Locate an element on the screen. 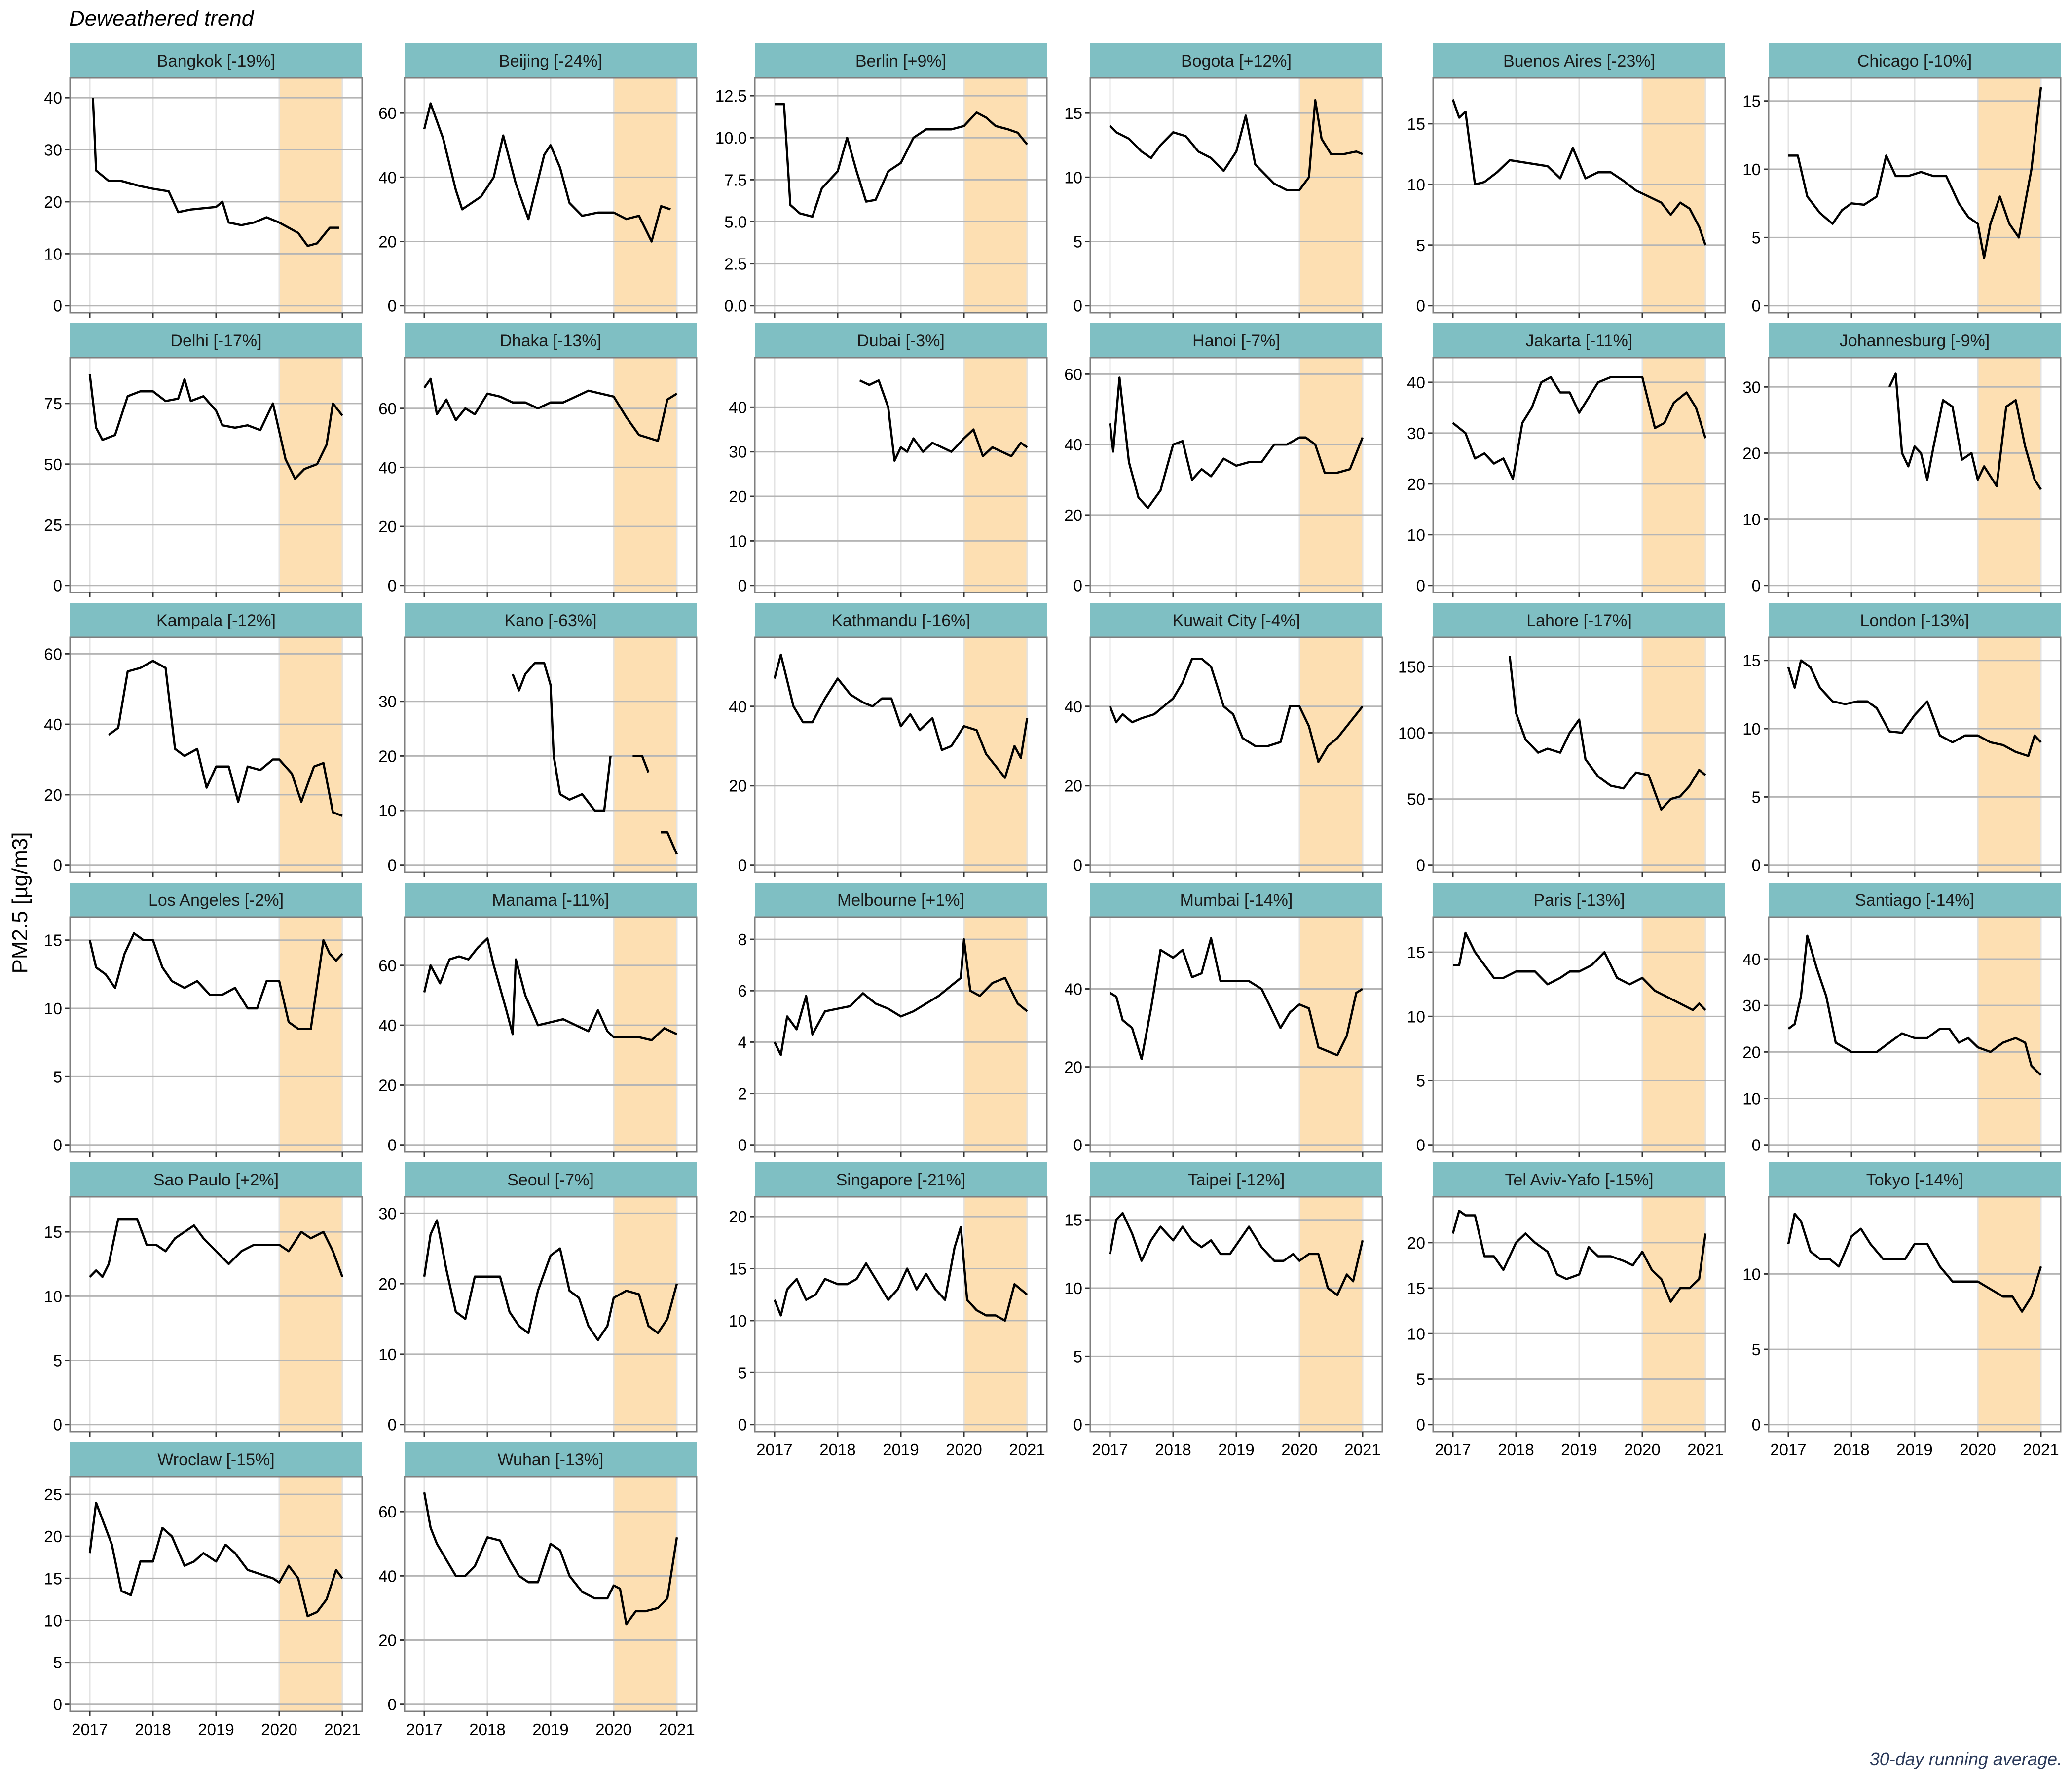 This screenshot has height=1776, width=2072. facet-panel: Seoul [-7%] 0 10 20 30 is located at coordinates (538, 1299).